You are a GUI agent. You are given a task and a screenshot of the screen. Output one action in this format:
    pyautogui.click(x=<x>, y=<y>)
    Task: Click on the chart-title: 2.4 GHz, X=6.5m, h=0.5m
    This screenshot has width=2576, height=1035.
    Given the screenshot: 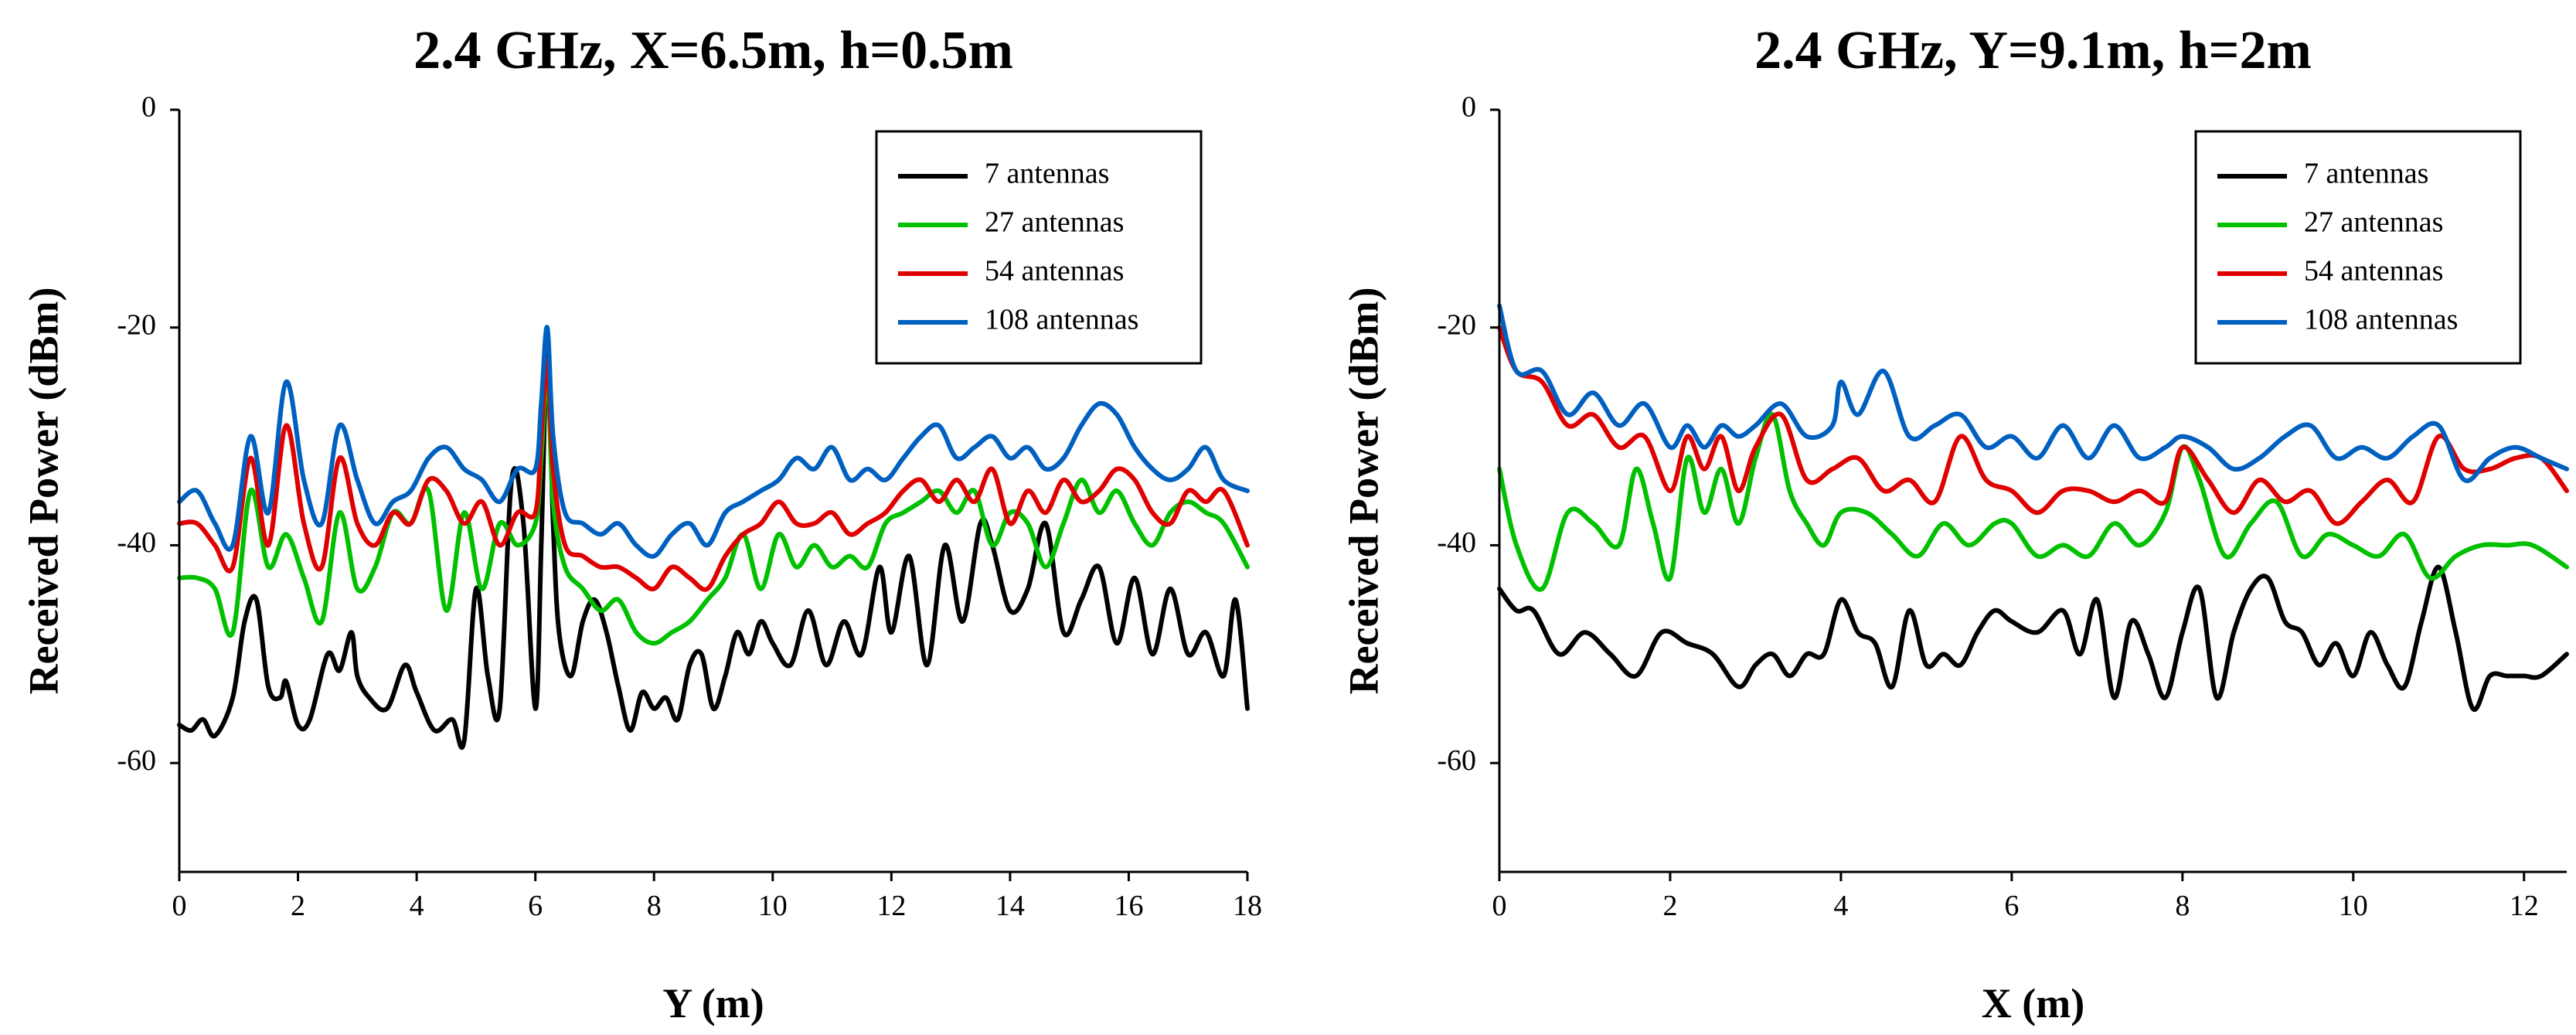 What is the action you would take?
    pyautogui.click(x=713, y=51)
    